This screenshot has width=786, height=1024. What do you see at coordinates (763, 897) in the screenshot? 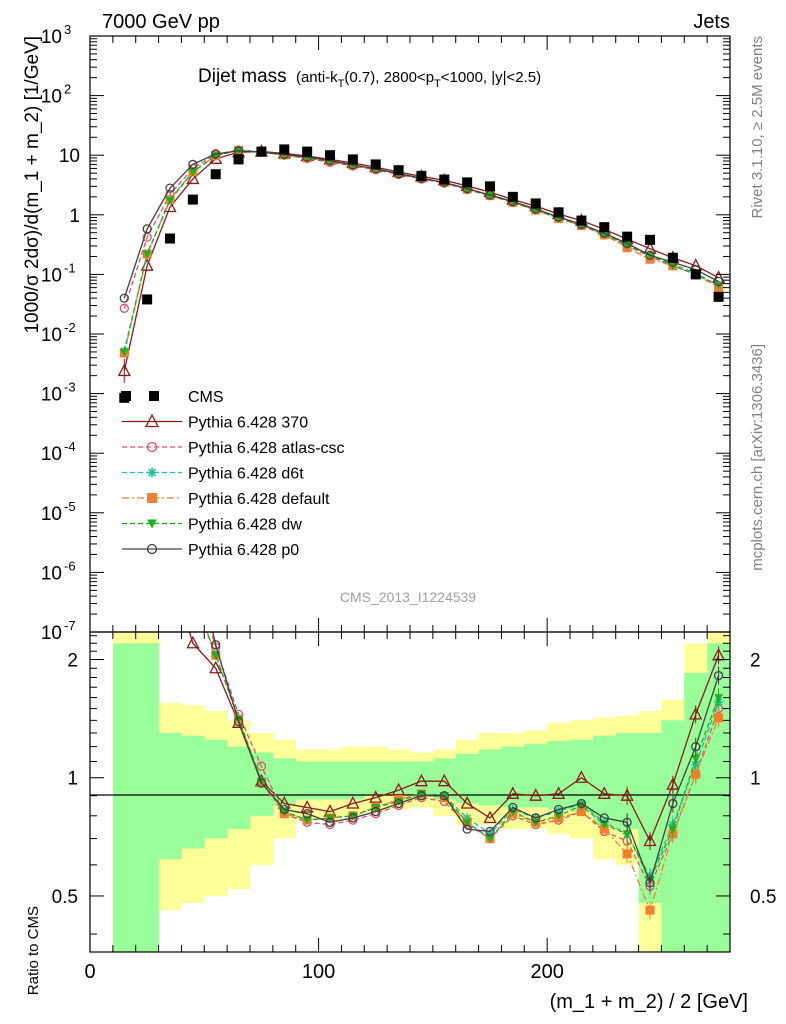
I see `bottom-ytick-label-right: 0.5` at bounding box center [763, 897].